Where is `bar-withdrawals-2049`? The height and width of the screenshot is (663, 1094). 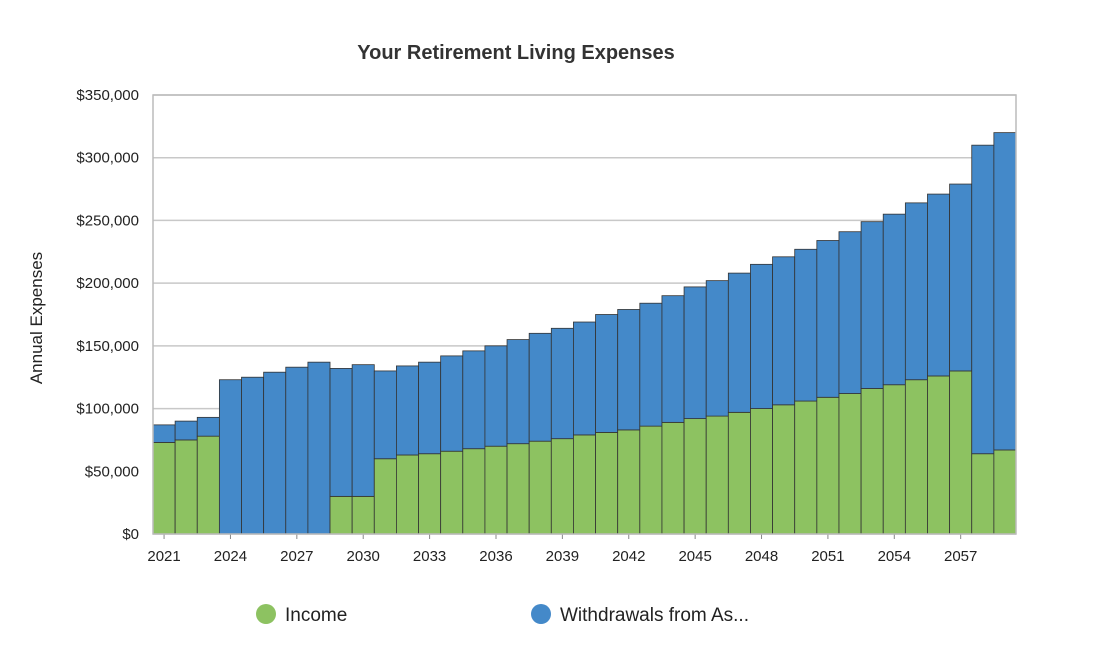 bar-withdrawals-2049 is located at coordinates (784, 331).